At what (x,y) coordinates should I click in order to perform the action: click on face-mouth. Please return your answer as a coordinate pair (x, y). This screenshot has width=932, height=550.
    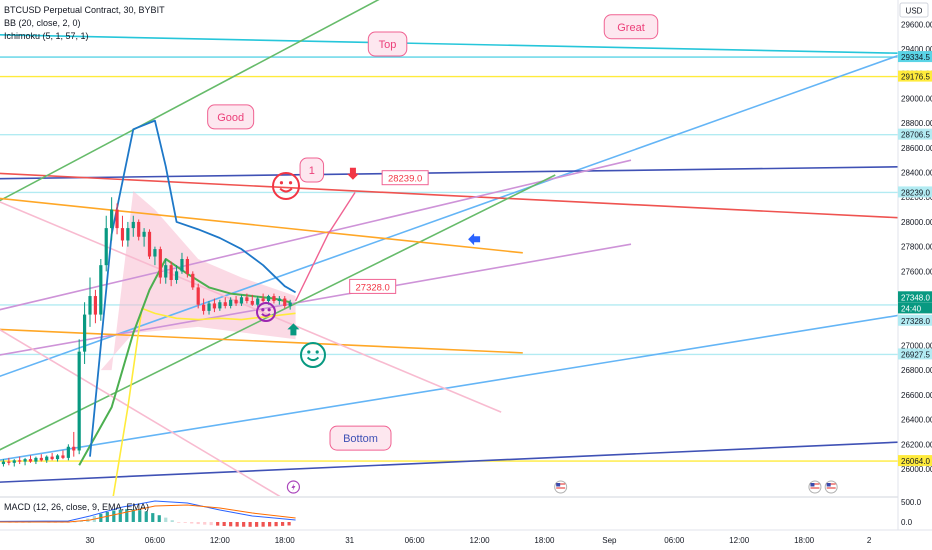
    Looking at the image, I should click on (266, 315).